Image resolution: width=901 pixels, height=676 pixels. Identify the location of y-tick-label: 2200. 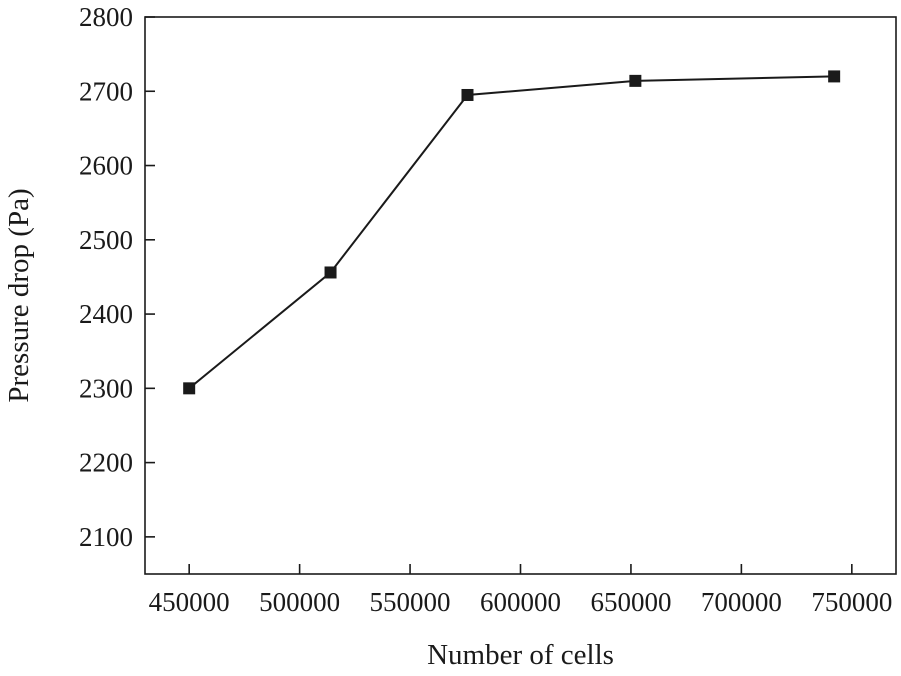
(106, 463).